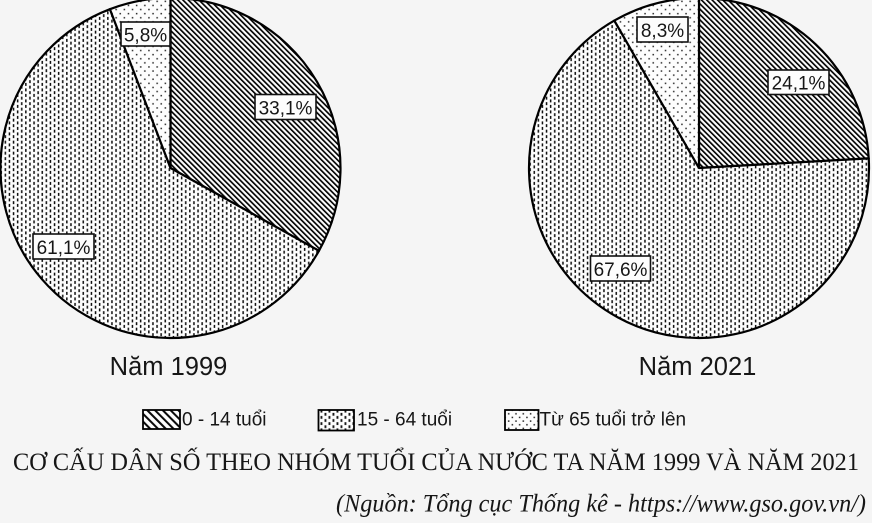  What do you see at coordinates (698, 367) in the screenshot?
I see `svg-text: Năm 2021` at bounding box center [698, 367].